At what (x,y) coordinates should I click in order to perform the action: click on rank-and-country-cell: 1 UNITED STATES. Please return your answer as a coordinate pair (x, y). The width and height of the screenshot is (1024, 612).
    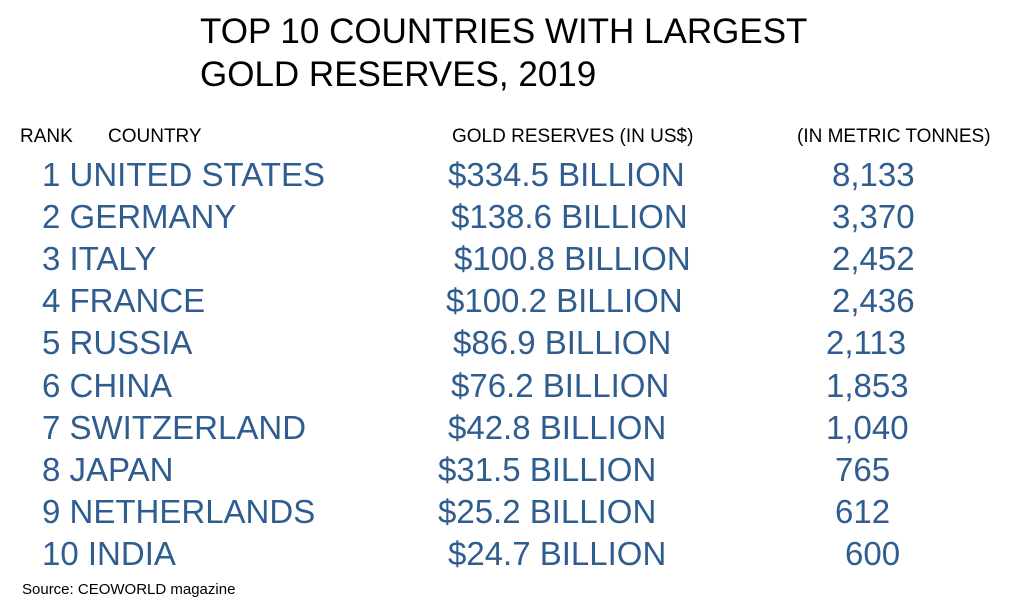
    Looking at the image, I should click on (183, 174).